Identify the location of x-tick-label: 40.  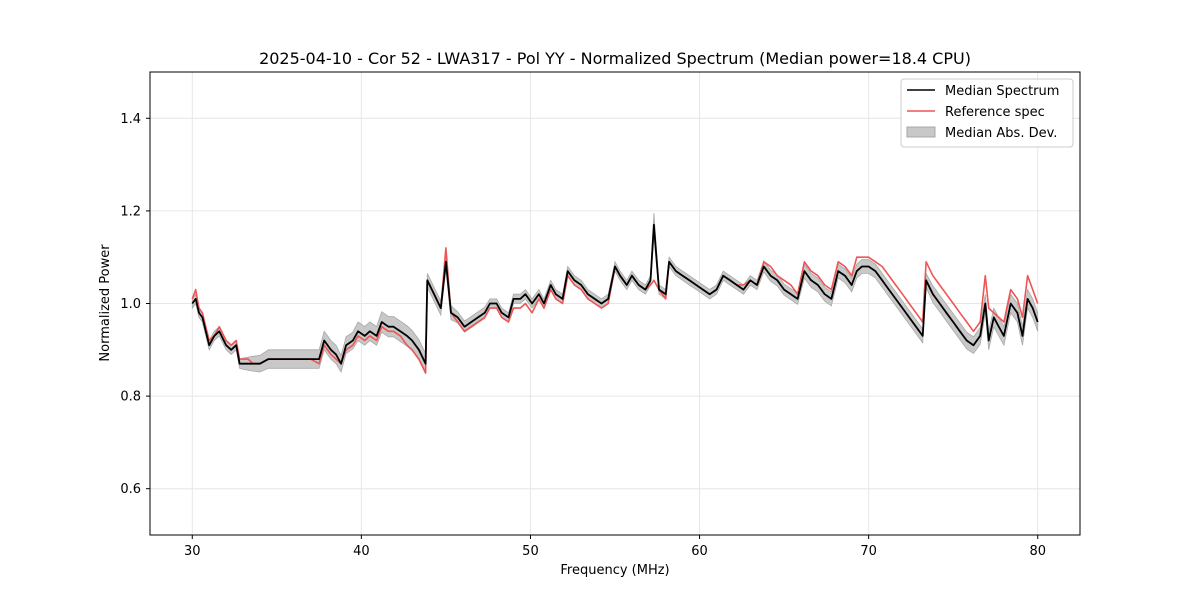
(361, 551).